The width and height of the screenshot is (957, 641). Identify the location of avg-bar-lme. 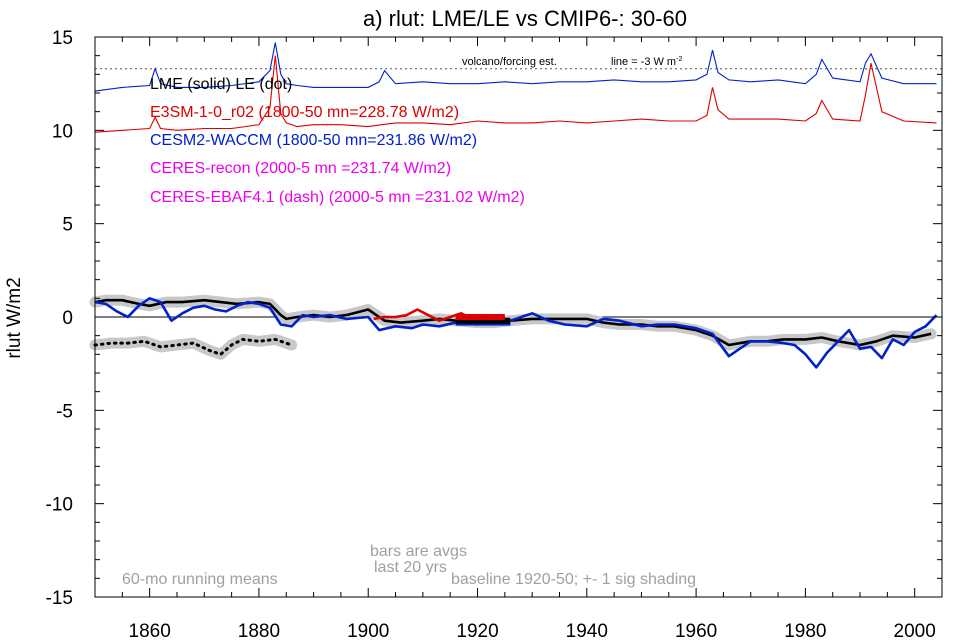
(483, 320).